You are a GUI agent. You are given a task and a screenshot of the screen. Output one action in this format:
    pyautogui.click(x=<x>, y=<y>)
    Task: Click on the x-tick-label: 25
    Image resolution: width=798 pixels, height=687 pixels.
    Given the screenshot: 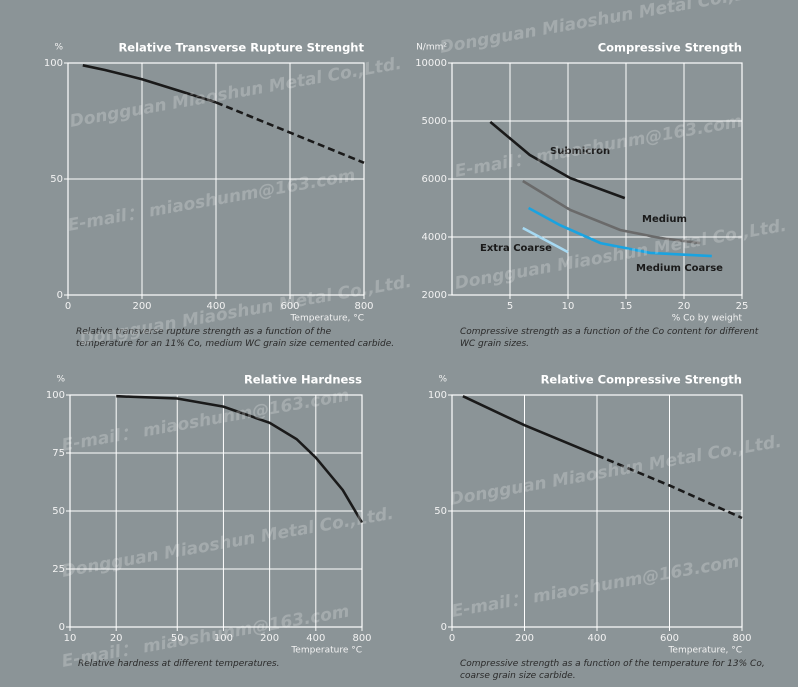 What is the action you would take?
    pyautogui.click(x=742, y=306)
    